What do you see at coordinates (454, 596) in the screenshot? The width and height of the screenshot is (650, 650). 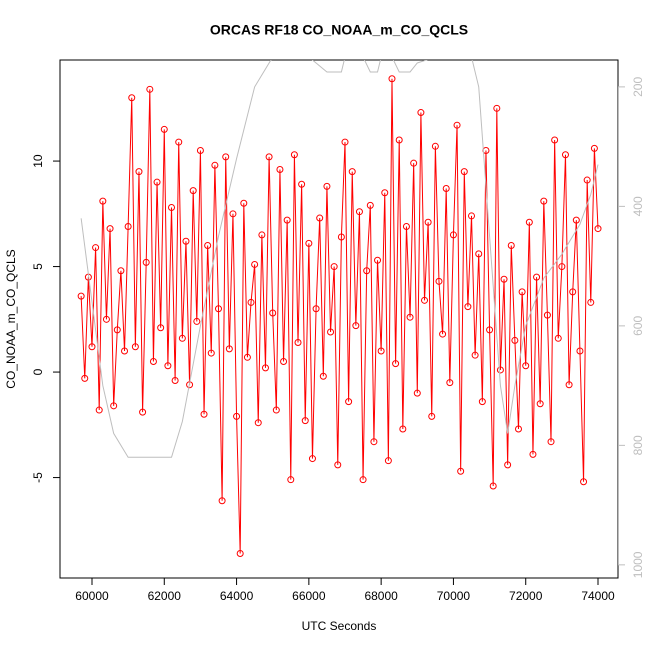 I see `x-tick-label: 70000` at bounding box center [454, 596].